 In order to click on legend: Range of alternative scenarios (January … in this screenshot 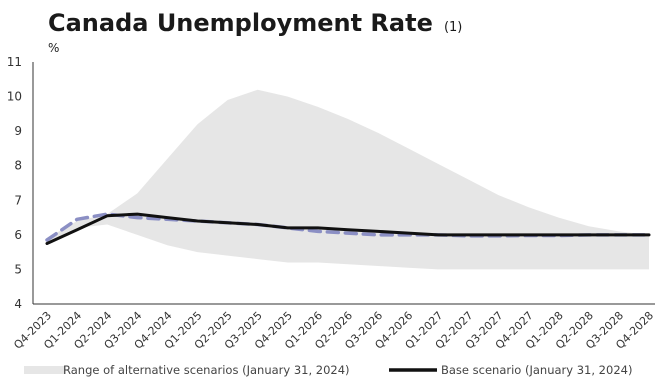, I will do `click(328, 370)`.